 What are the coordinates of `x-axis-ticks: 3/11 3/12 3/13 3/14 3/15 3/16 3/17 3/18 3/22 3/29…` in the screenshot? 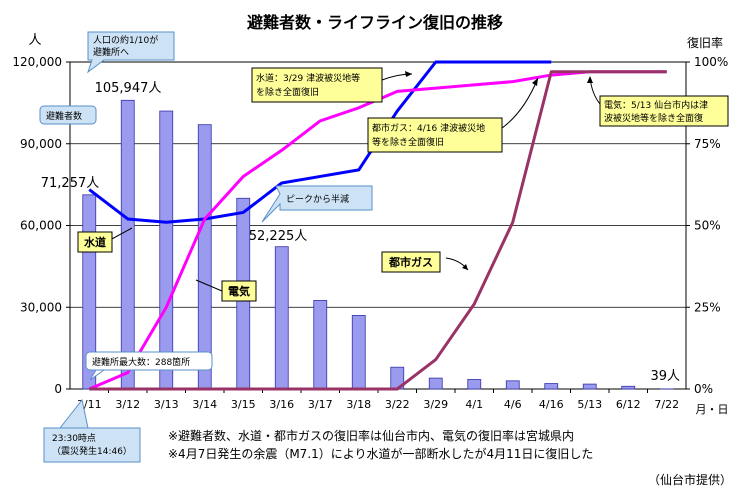 It's located at (378, 400).